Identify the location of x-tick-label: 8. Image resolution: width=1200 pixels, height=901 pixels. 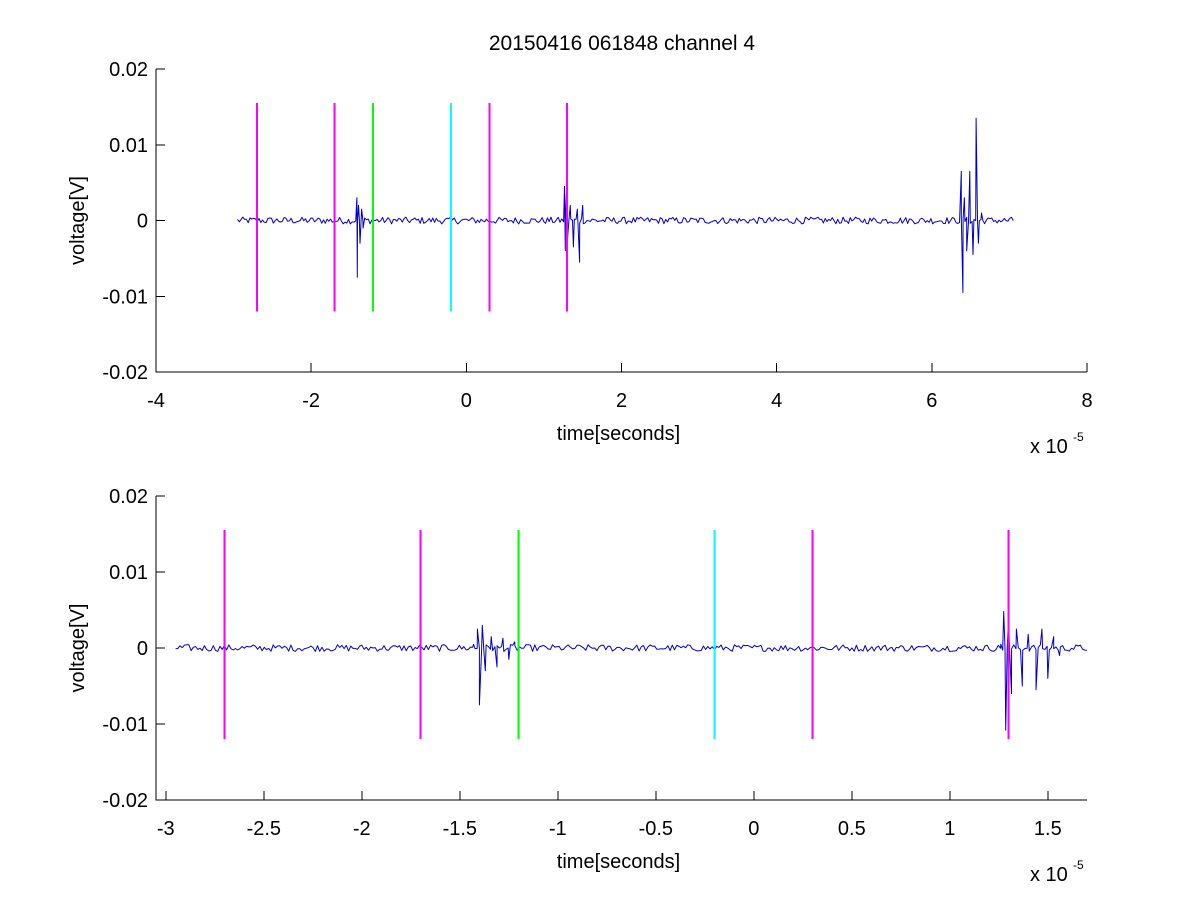
(1086, 401).